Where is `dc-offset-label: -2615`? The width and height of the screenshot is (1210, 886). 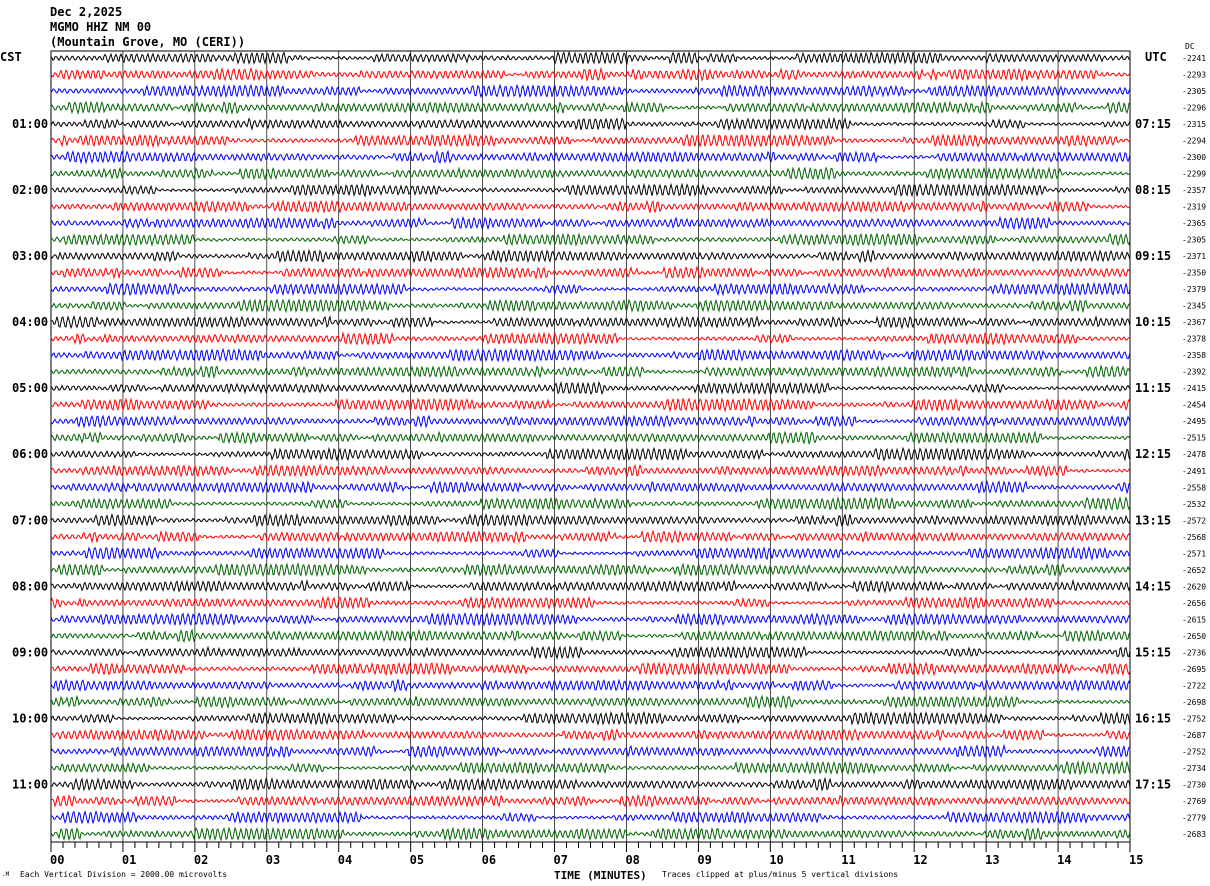
dc-offset-label: -2615 is located at coordinates (1194, 619).